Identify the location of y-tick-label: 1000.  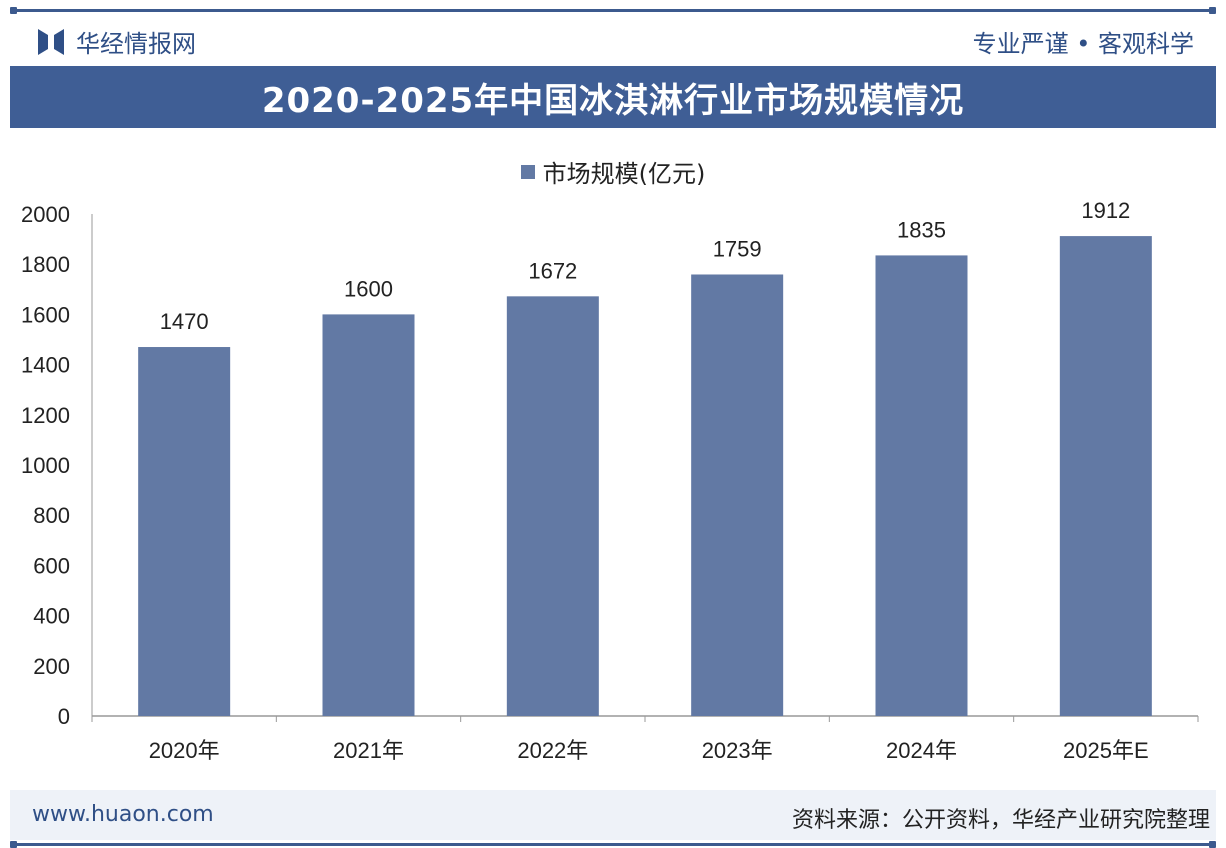
(45, 465).